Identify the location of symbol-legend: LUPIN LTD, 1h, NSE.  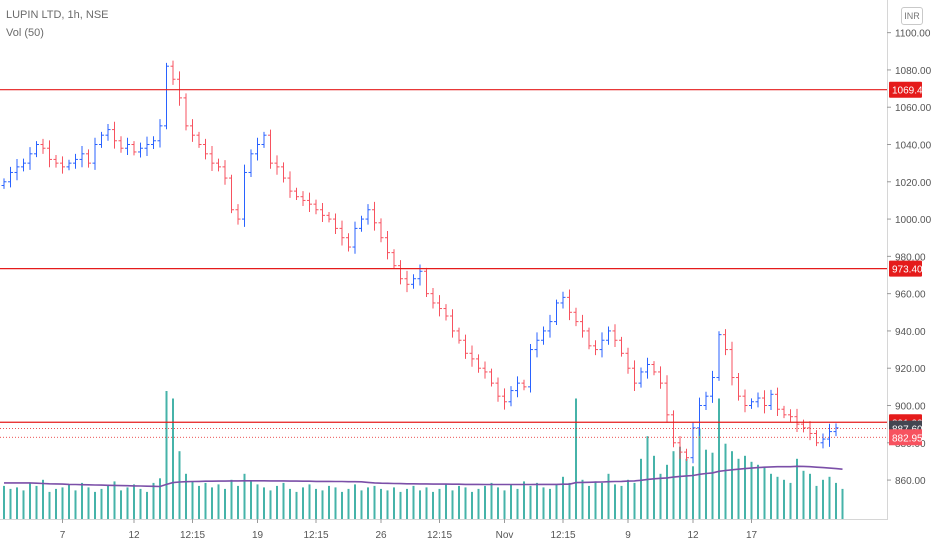
(57, 15).